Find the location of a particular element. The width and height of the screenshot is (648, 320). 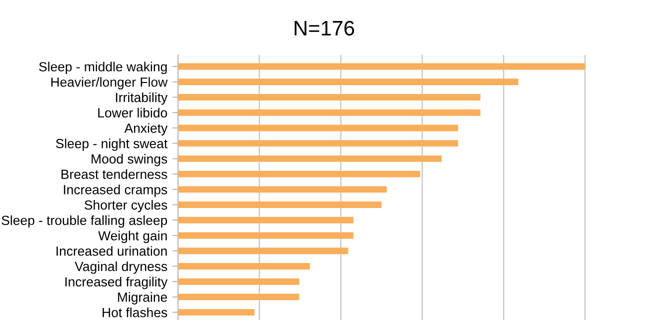

y-tick-label: Migraine is located at coordinates (142, 298).